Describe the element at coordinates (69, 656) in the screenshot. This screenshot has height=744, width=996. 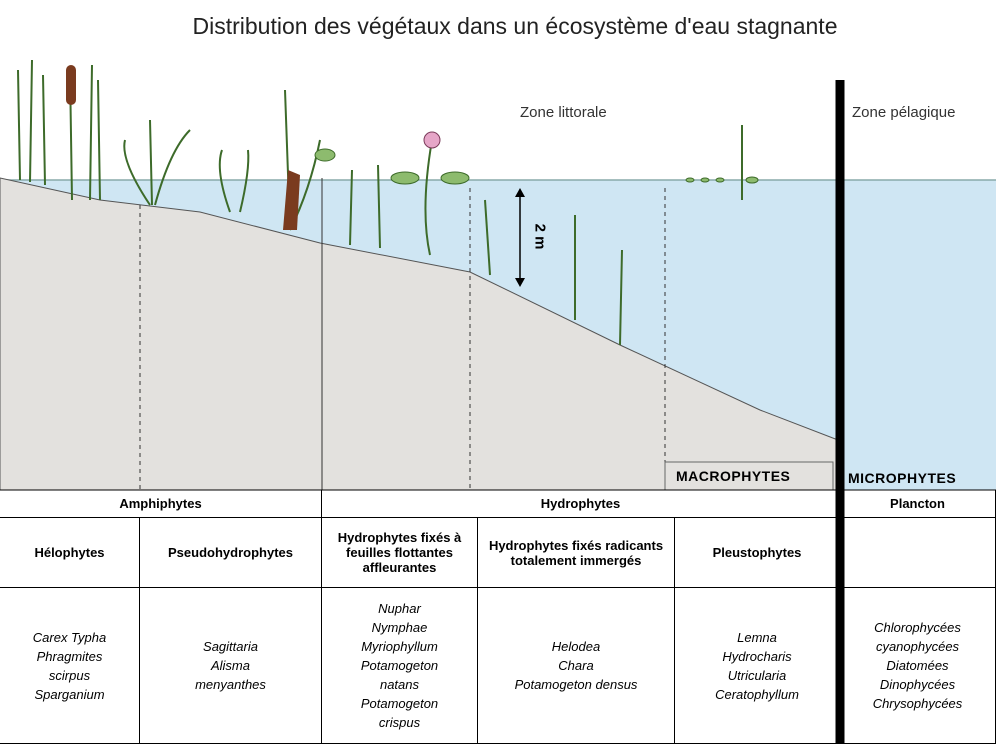
I see `species: Phragmites` at that location.